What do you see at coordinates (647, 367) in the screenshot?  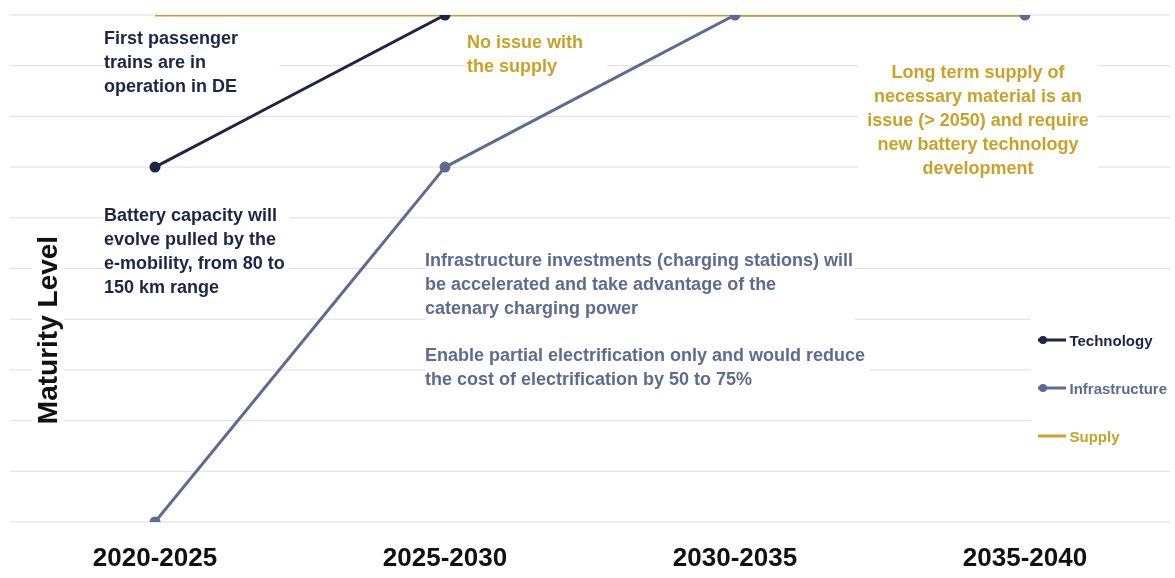 I see `annotation: Enable partial electrification only and would reduce the cost of electrification by 50 to 75%` at bounding box center [647, 367].